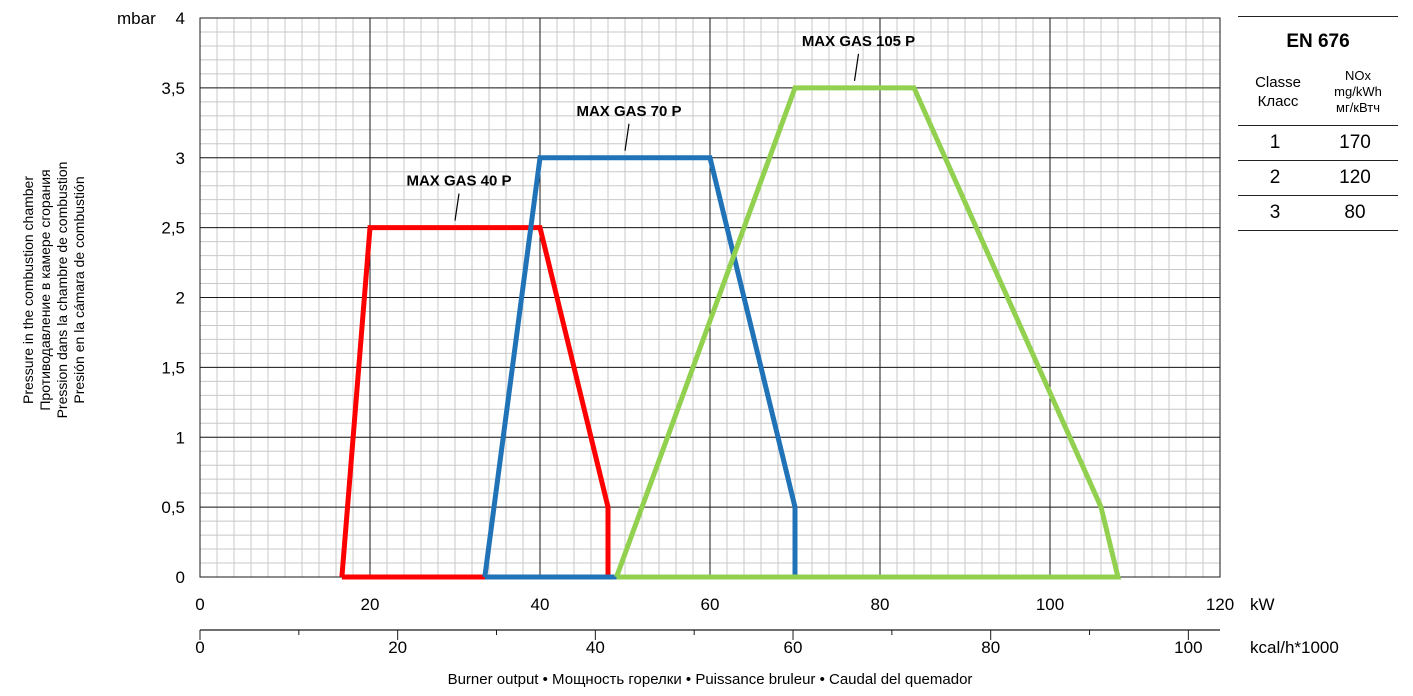 The height and width of the screenshot is (696, 1413). I want to click on y-tick-label: 0, so click(180, 577).